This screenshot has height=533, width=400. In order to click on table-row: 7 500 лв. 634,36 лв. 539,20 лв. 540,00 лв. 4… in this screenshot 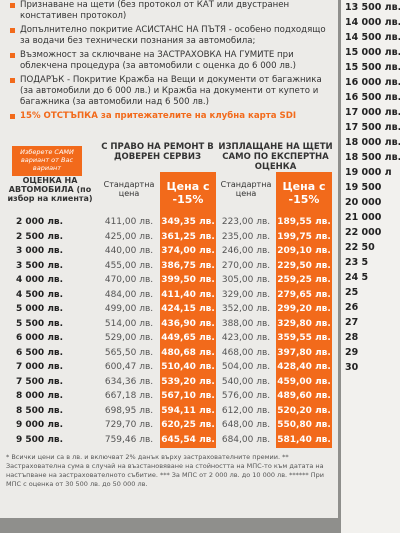, I will do `click(169, 382)`.